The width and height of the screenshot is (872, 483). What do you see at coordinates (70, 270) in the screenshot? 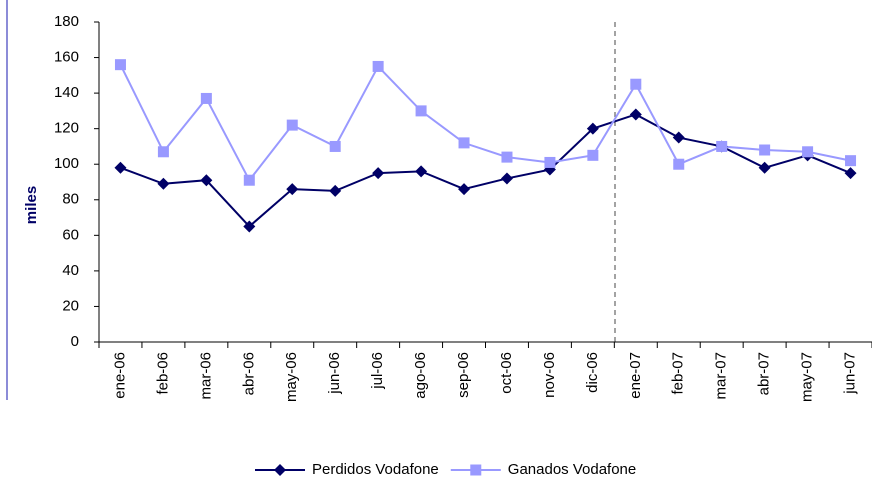
I see `y-tick-label: 40` at bounding box center [70, 270].